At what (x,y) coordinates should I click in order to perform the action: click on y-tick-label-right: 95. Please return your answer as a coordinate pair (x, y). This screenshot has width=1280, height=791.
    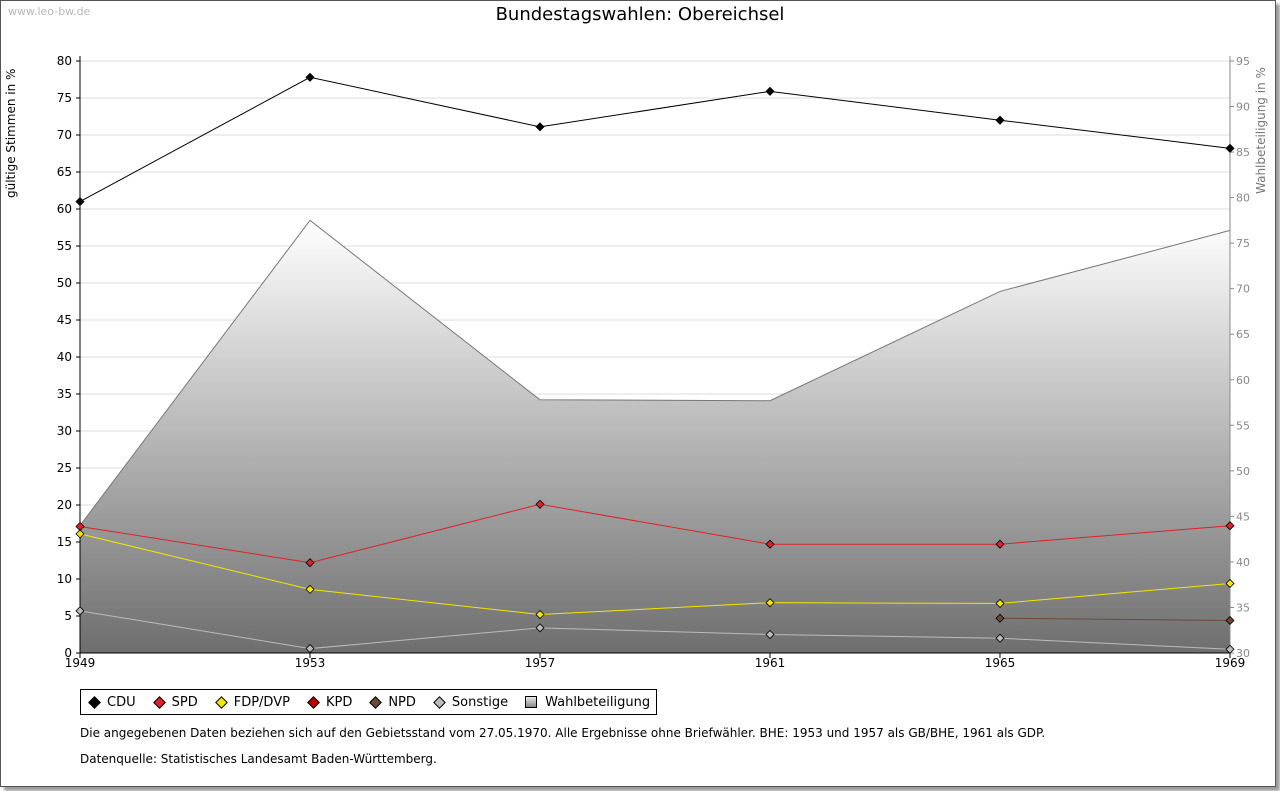
    Looking at the image, I should click on (1243, 61).